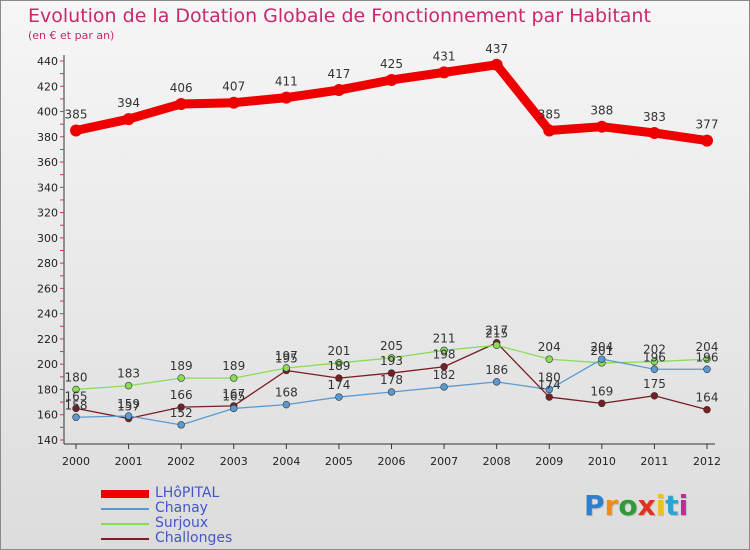 The image size is (750, 550). I want to click on data-label: 157, so click(128, 407).